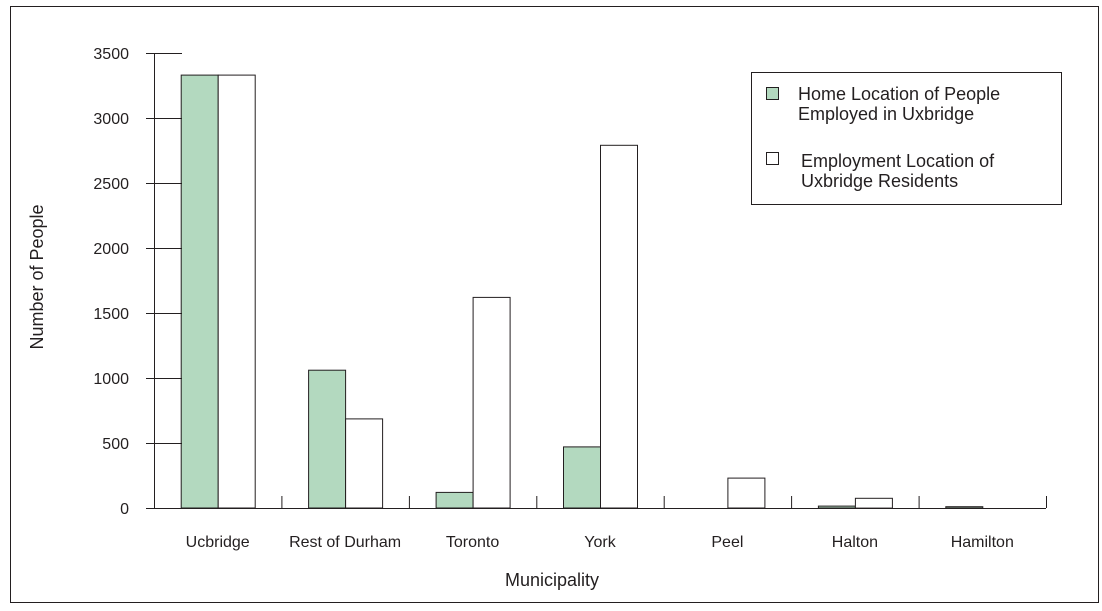 Image resolution: width=1102 pixels, height=611 pixels. Describe the element at coordinates (855, 542) in the screenshot. I see `x-tick-label-halton: Halton` at that location.